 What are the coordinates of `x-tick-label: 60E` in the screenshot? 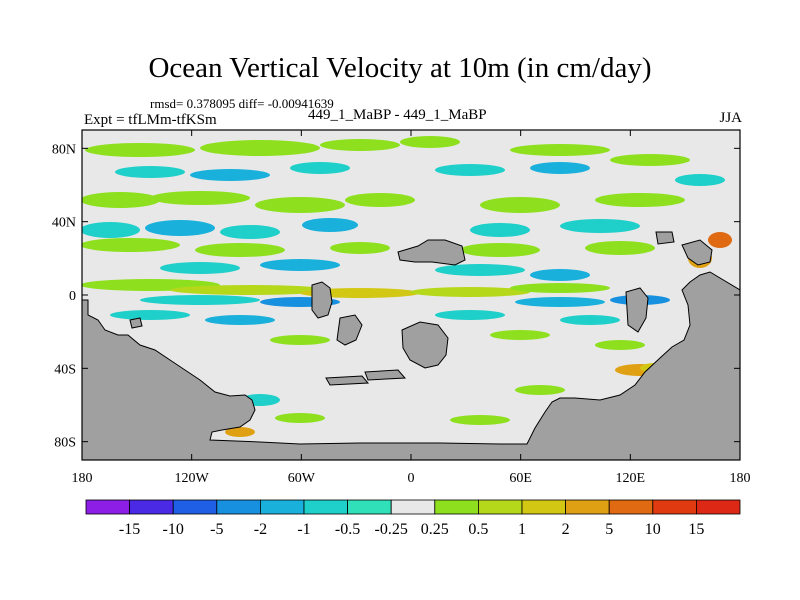 It's located at (520, 478).